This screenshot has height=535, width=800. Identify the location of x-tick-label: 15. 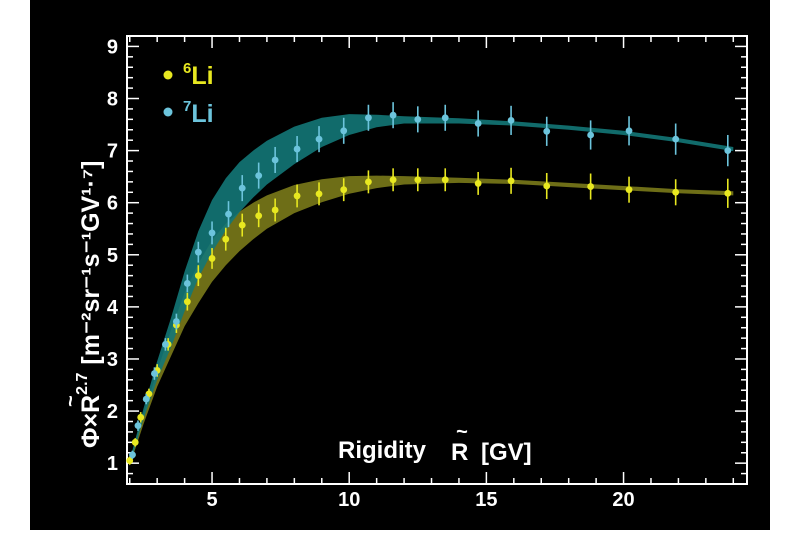
(486, 500).